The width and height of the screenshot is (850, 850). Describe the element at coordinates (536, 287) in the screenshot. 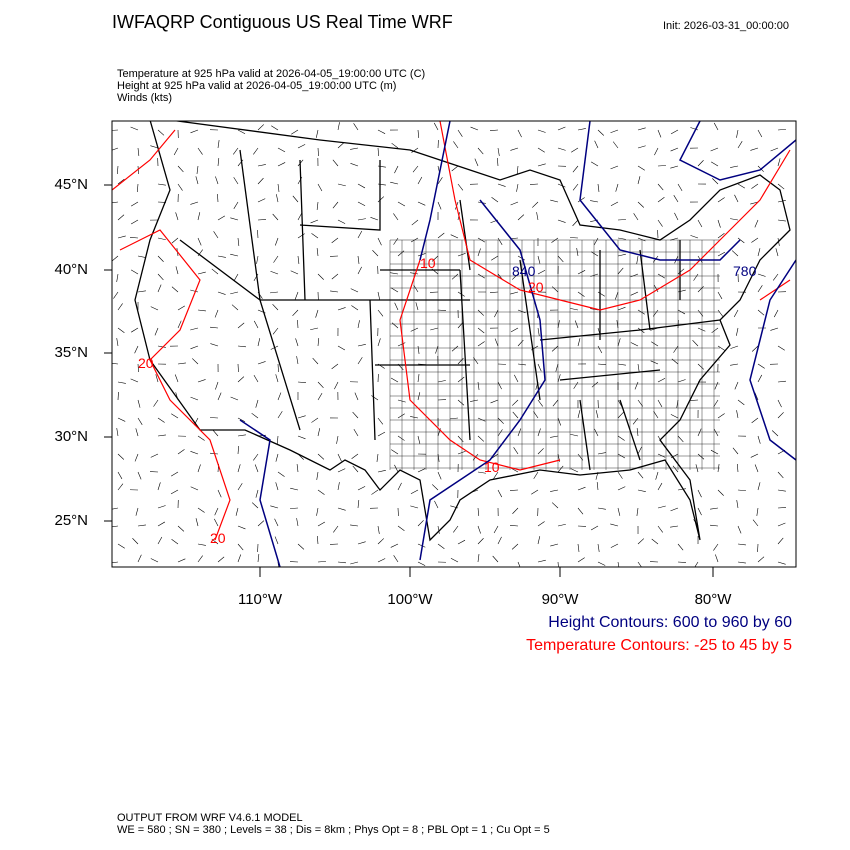

I see `temp-label: 20` at that location.